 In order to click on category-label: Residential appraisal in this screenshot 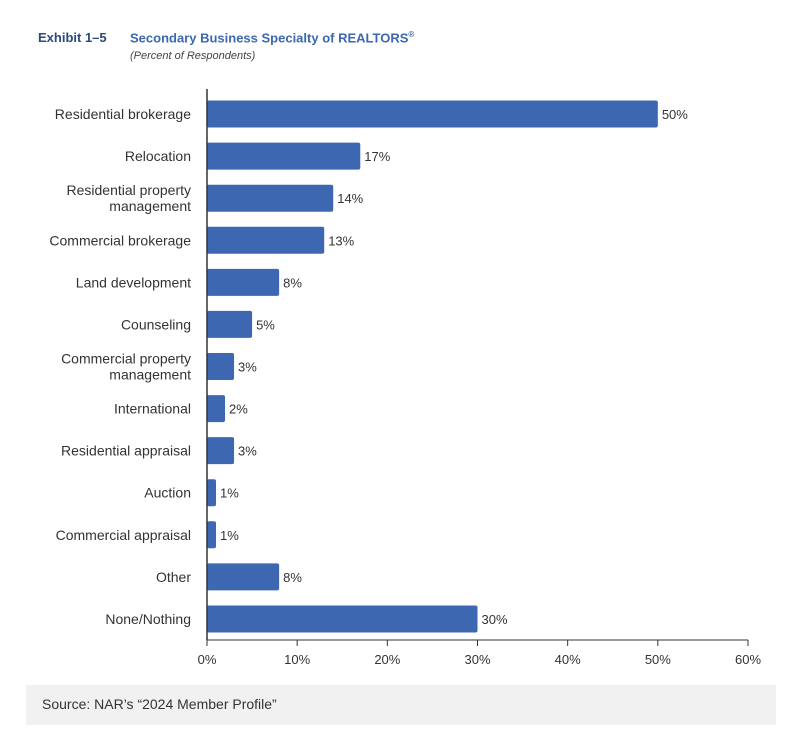, I will do `click(126, 451)`.